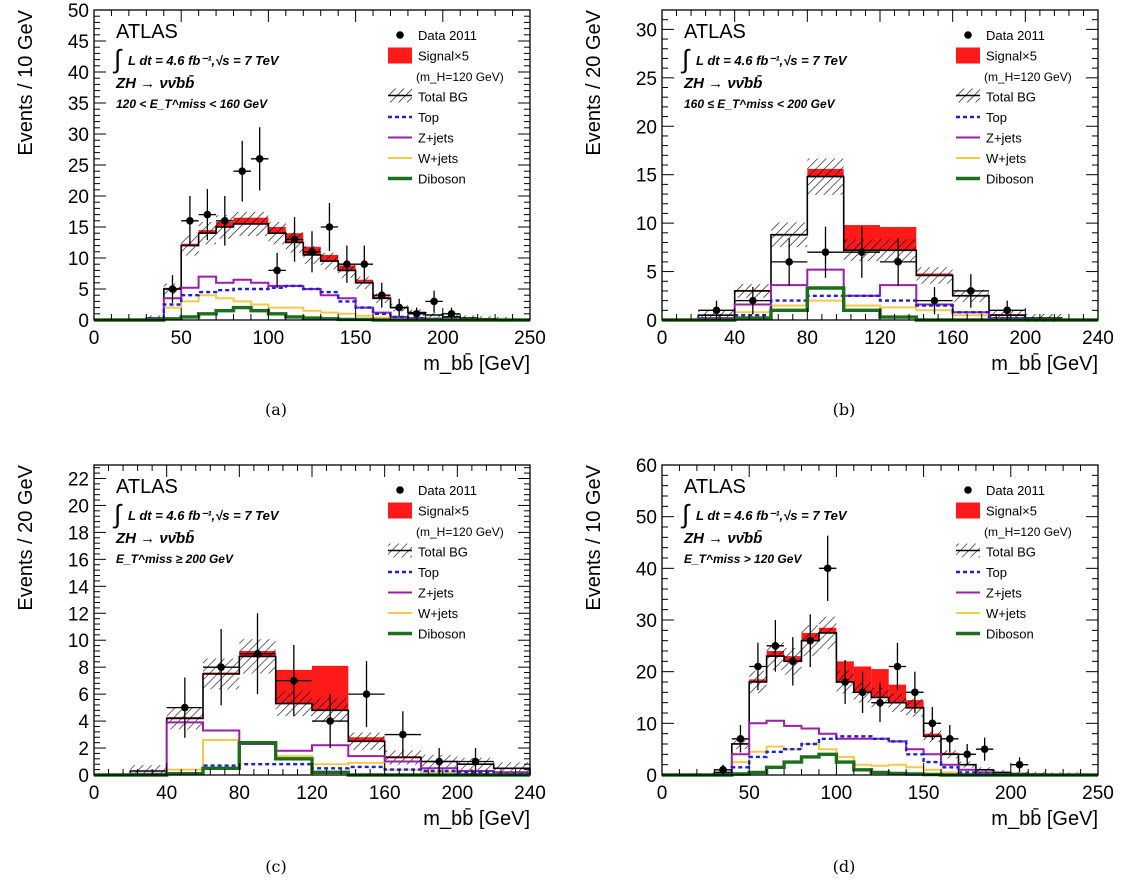 This screenshot has height=883, width=1124. I want to click on y-tick-label: 2, so click(83, 749).